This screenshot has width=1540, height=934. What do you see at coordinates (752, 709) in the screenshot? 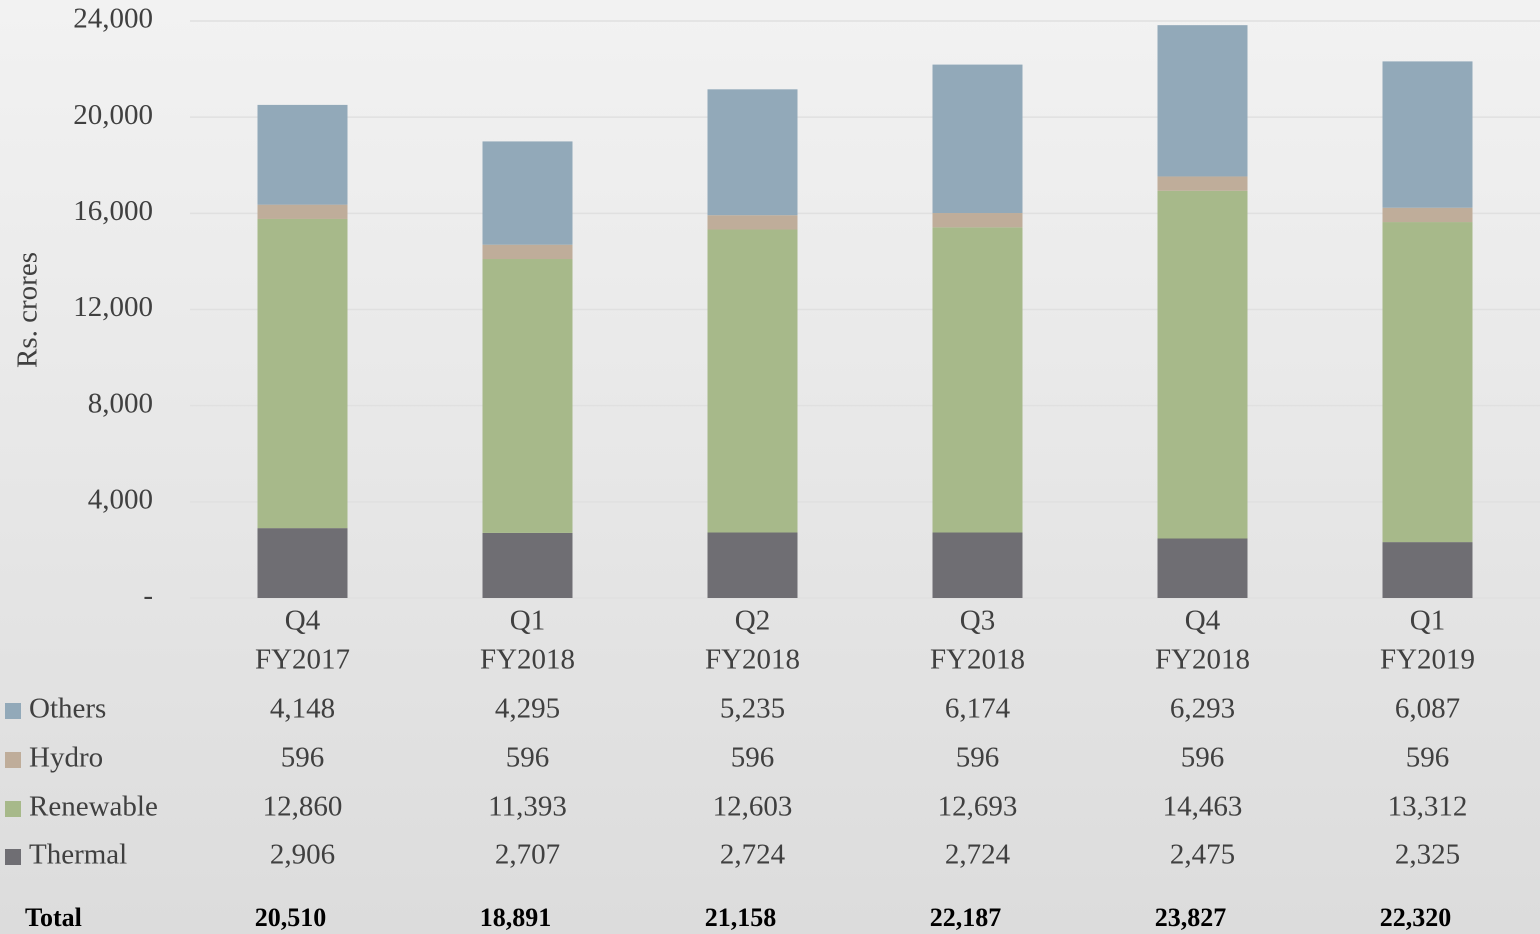
I see `table-cell: 5,235` at bounding box center [752, 709].